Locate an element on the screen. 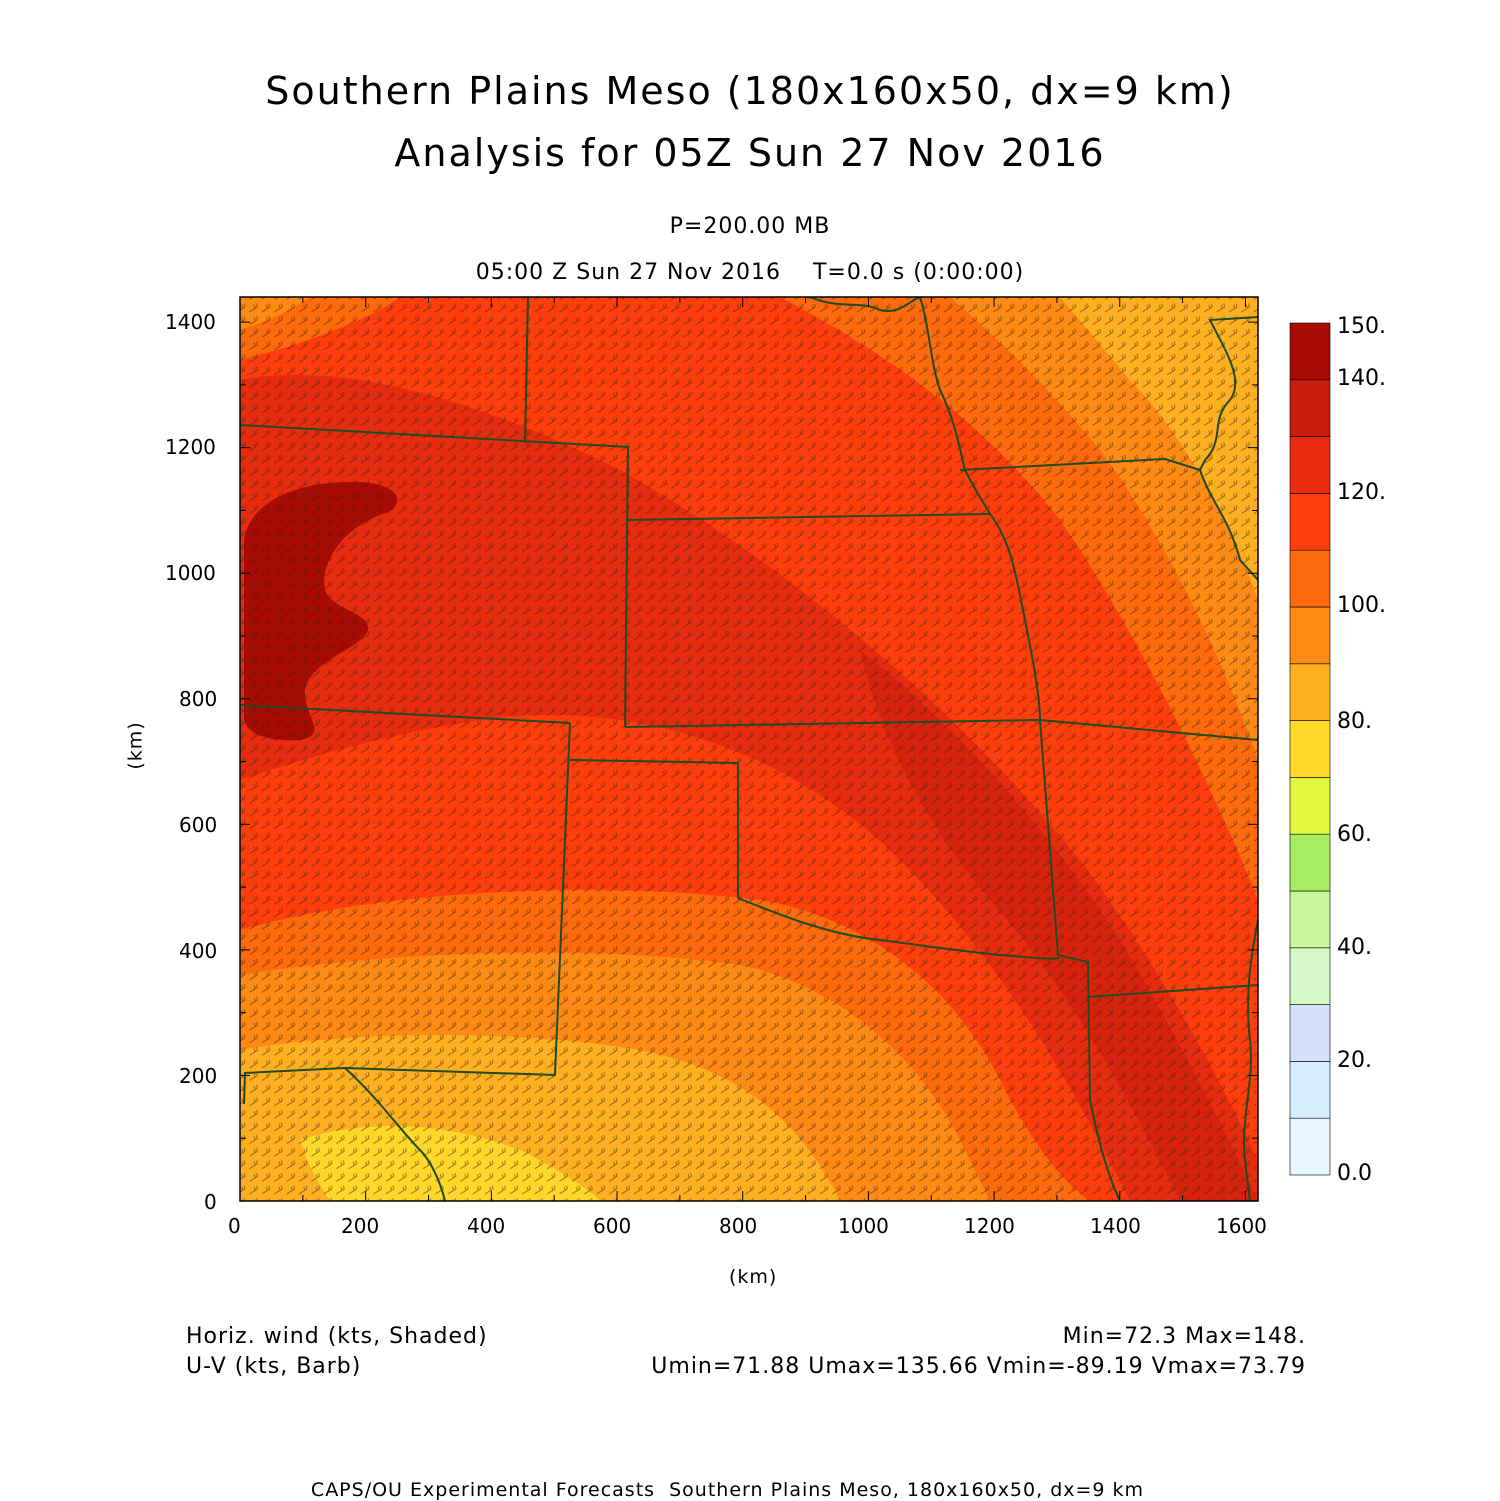 The image size is (1500, 1501). colorbar-label-0: 0.0 is located at coordinates (1354, 1173).